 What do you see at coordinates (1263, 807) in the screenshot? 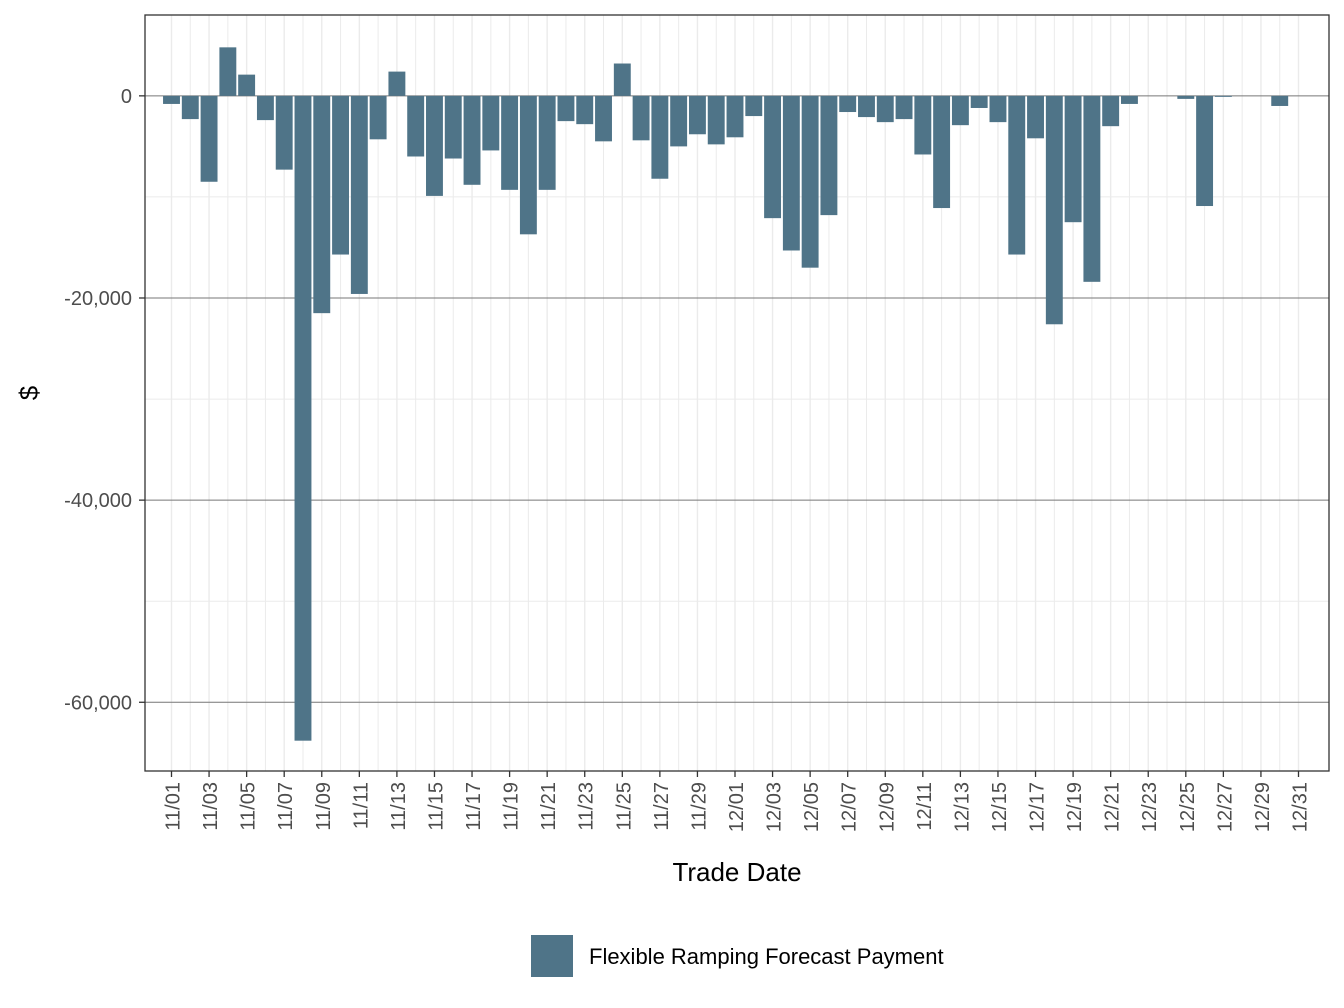
I see `x-tick-label: 12/29` at bounding box center [1263, 807].